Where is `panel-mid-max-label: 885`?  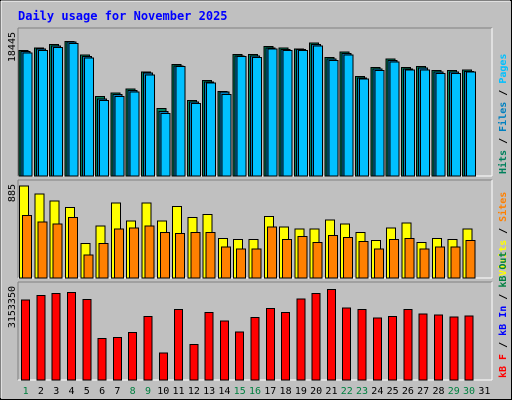
panel-mid-max-label: 885 is located at coordinates (12, 193).